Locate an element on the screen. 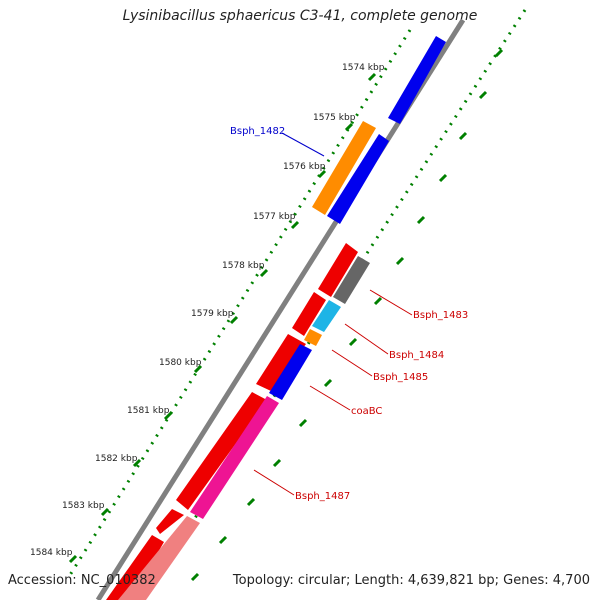  leader-coabc is located at coordinates (330, 398).